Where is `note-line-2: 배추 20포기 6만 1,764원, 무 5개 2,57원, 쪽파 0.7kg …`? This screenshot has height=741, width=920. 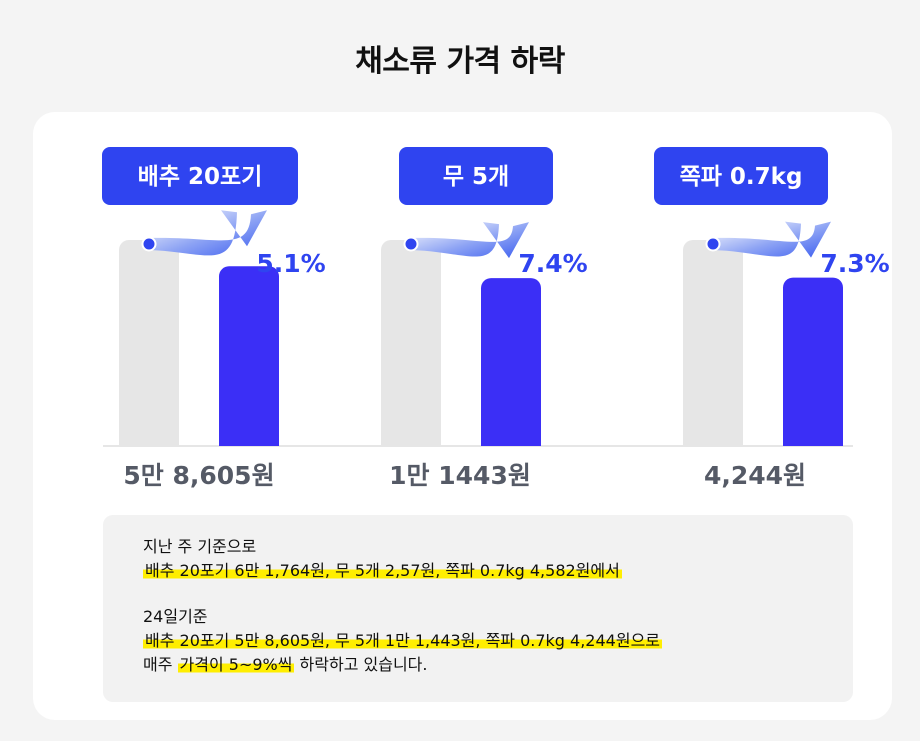 note-line-2: 배추 20포기 6만 1,764원, 무 5개 2,57원, 쪽파 0.7kg … is located at coordinates (382, 570).